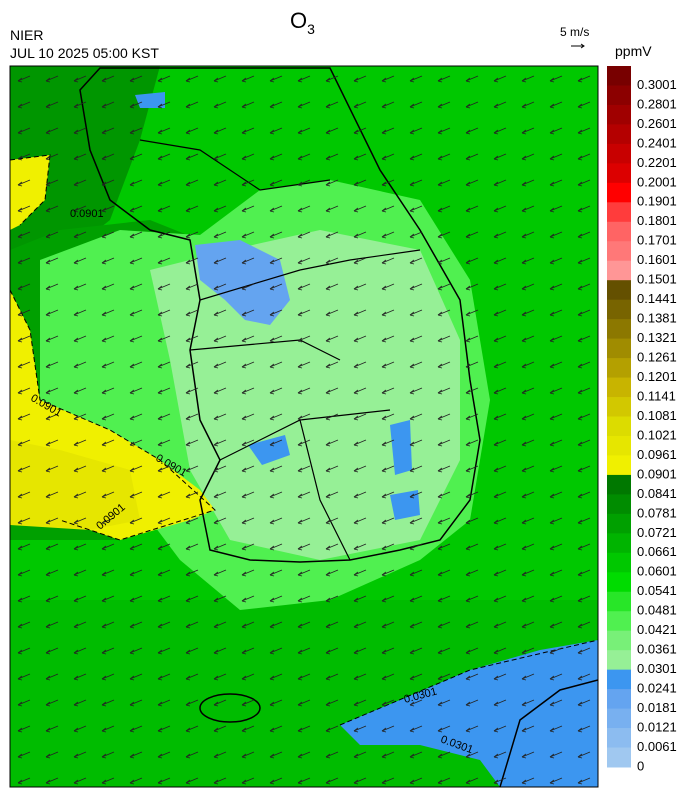 The width and height of the screenshot is (692, 803). What do you see at coordinates (657, 415) in the screenshot?
I see `colorbar-label: 0.1081` at bounding box center [657, 415].